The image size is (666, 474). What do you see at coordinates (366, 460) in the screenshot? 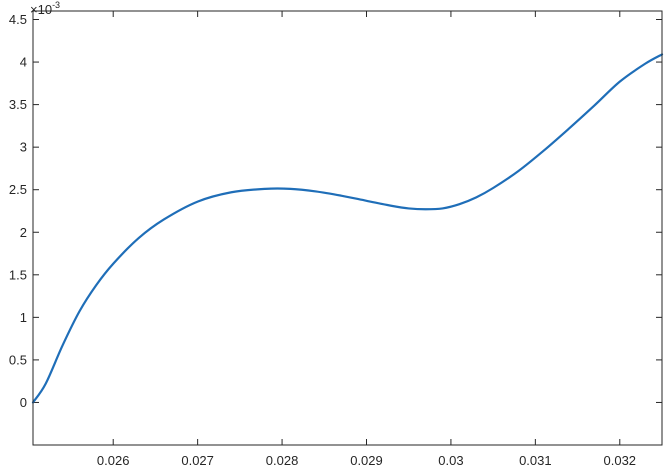
I see `x-tick-label: 0.029` at bounding box center [366, 460].